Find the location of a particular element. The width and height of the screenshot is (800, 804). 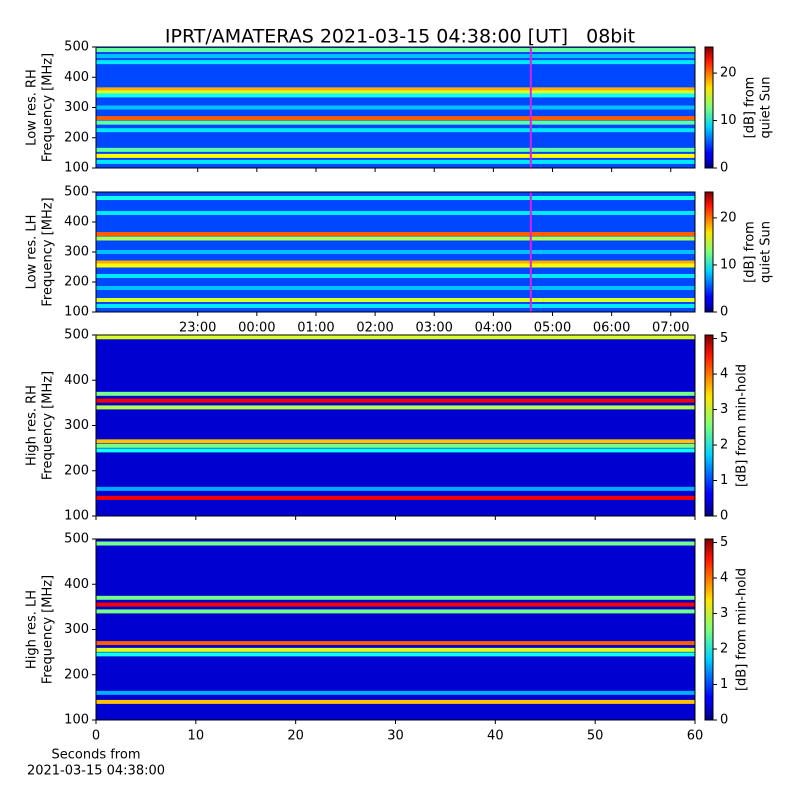

x-tick-label: 0 is located at coordinates (96, 736).